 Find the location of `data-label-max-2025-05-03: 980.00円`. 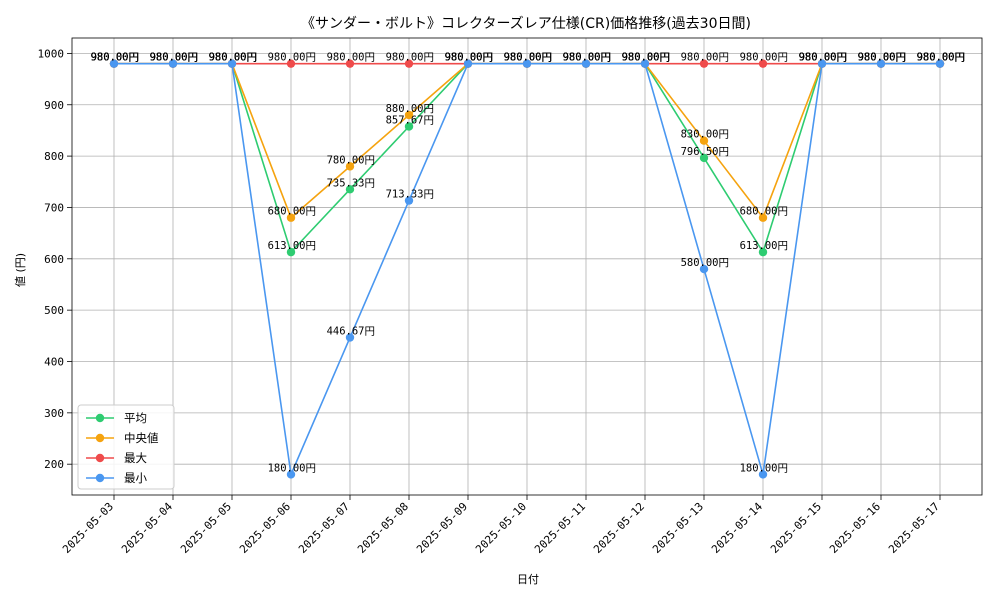

data-label-max-2025-05-03: 980.00円 is located at coordinates (115, 58).